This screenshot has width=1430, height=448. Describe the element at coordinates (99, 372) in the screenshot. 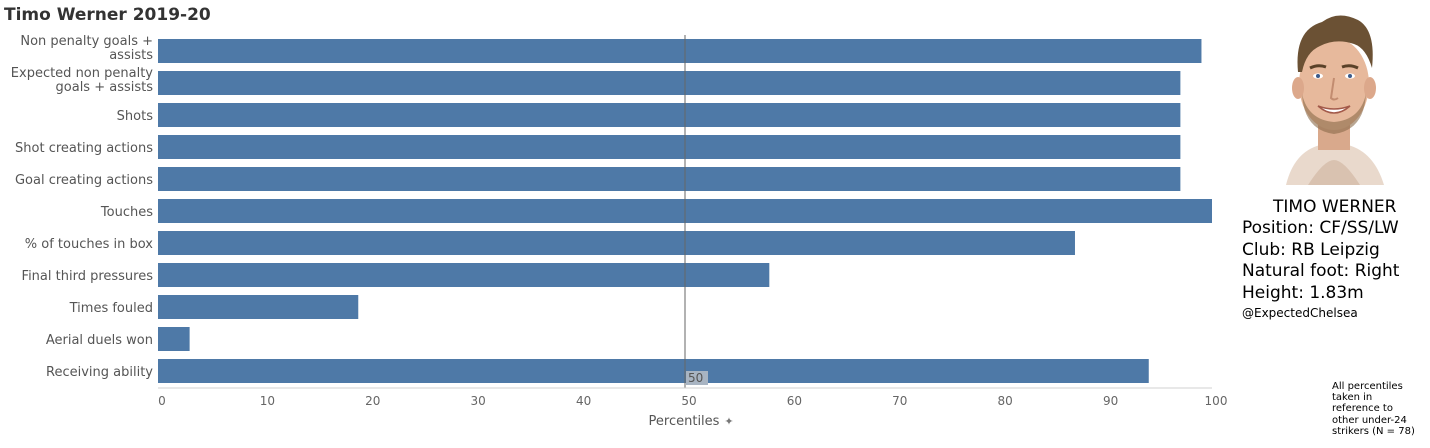

I see `category-label: Receiving ability` at that location.